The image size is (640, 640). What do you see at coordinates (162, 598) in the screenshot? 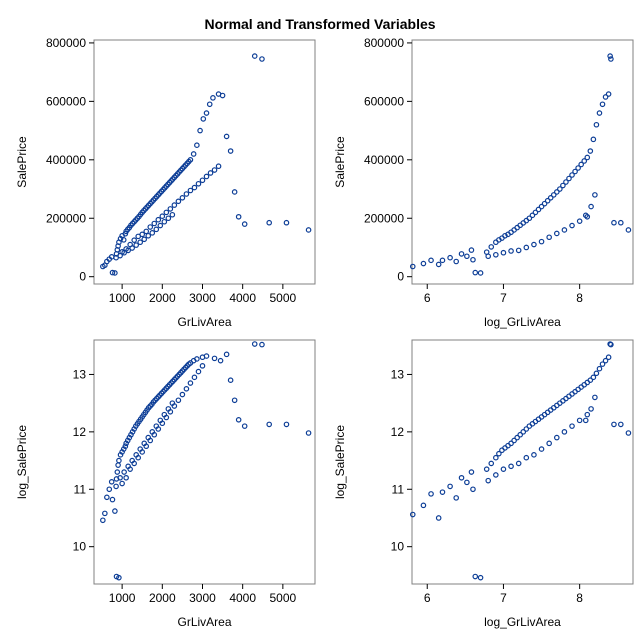
I see `panel-3-x-tick-label-2: 2000` at bounding box center [162, 598].